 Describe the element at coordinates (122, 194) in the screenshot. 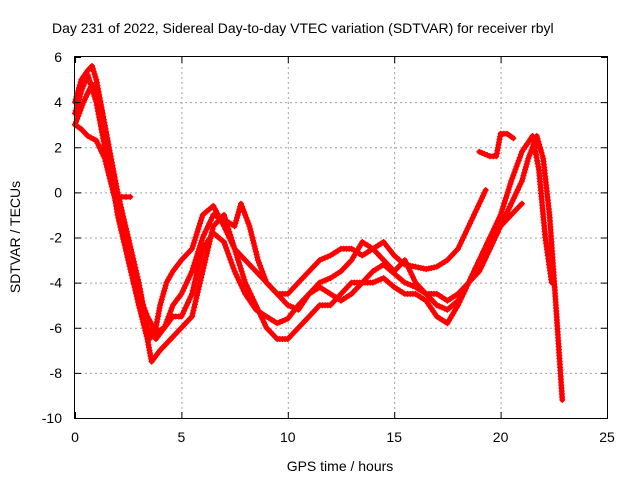

I see `series-track-f` at that location.